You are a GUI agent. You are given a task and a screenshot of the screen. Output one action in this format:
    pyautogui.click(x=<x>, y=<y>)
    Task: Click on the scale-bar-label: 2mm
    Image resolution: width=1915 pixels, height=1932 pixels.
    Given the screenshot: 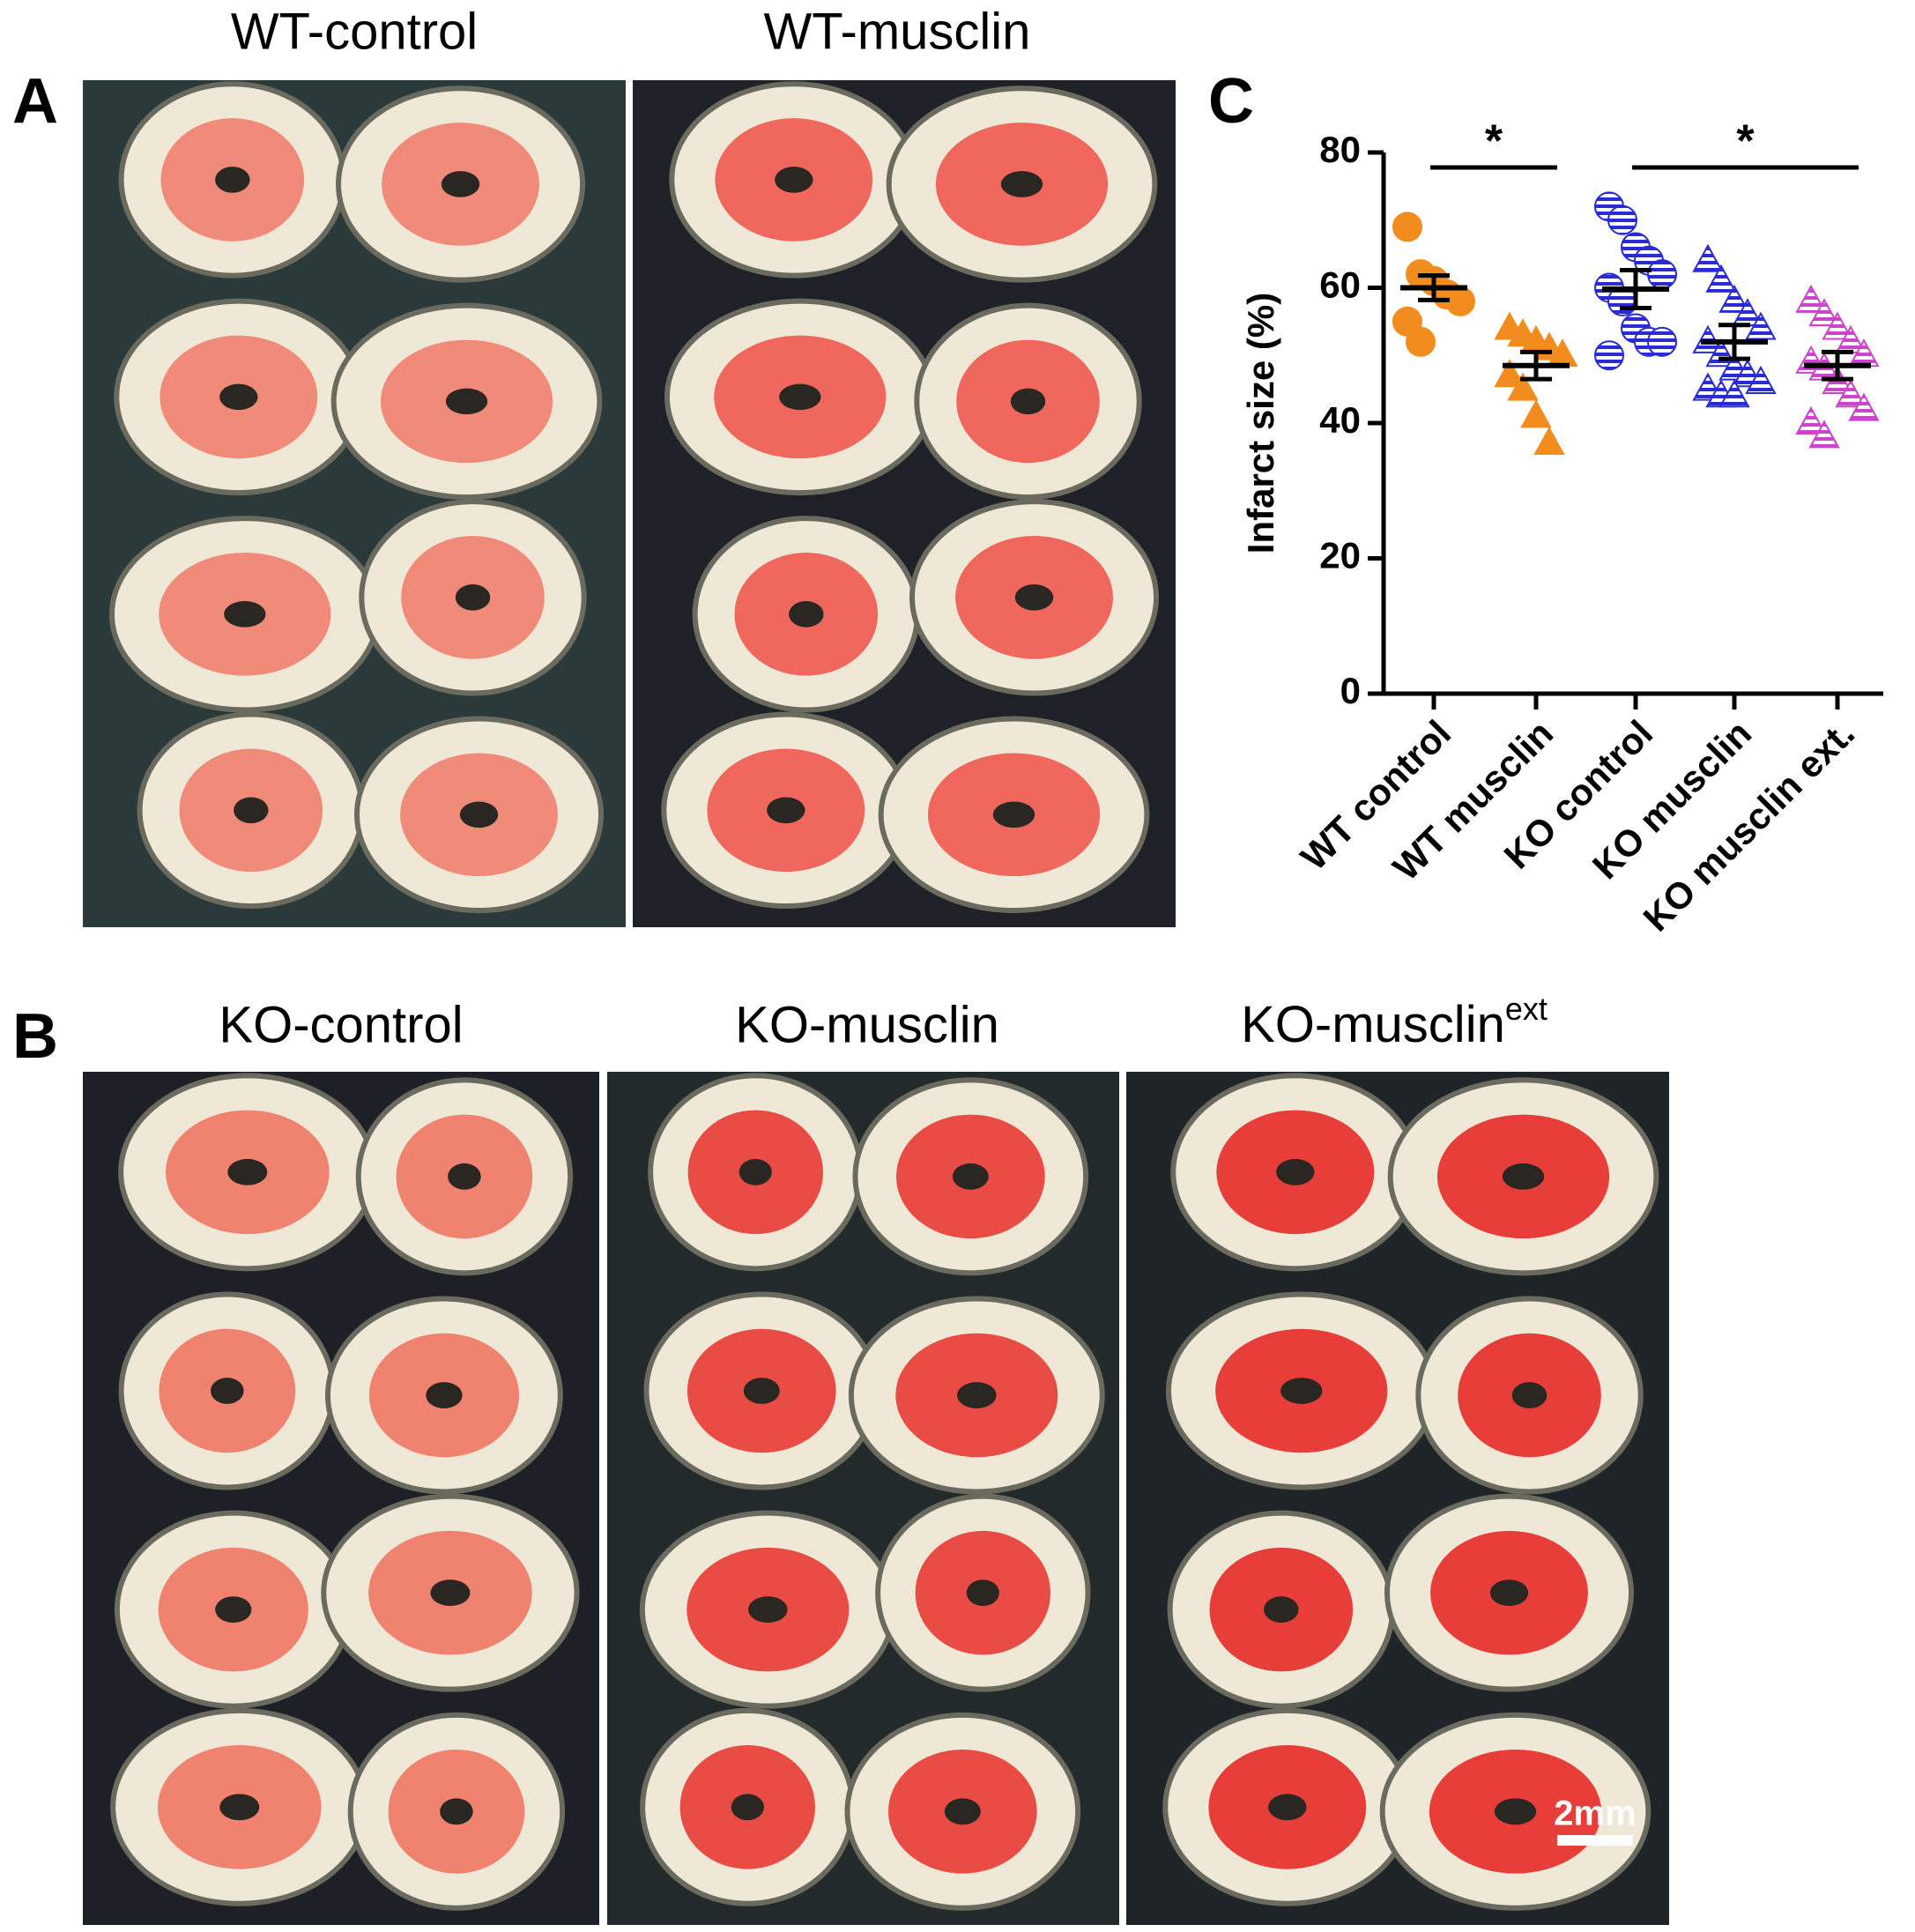 What is the action you would take?
    pyautogui.click(x=1595, y=1814)
    